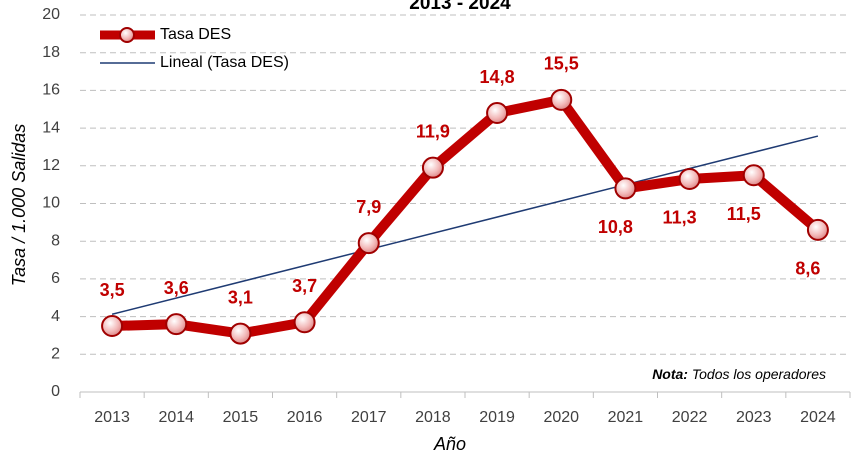 The height and width of the screenshot is (457, 861). I want to click on x-tick-label: 2017, so click(369, 417).